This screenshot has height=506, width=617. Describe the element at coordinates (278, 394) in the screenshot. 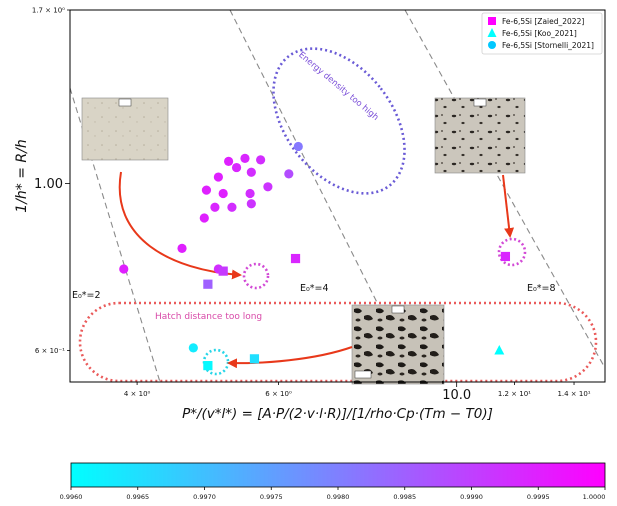

I see `x-tick-label: 6 × 10⁰` at that location.